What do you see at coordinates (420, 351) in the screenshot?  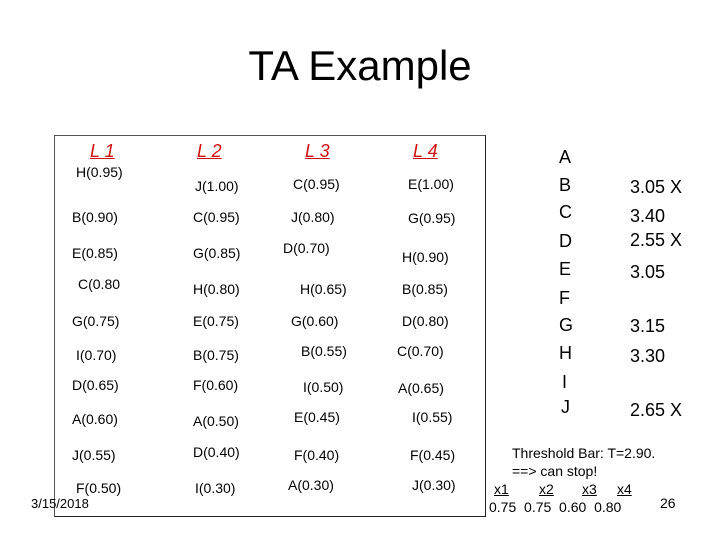 I see `l4-entry: C(0.70)` at bounding box center [420, 351].